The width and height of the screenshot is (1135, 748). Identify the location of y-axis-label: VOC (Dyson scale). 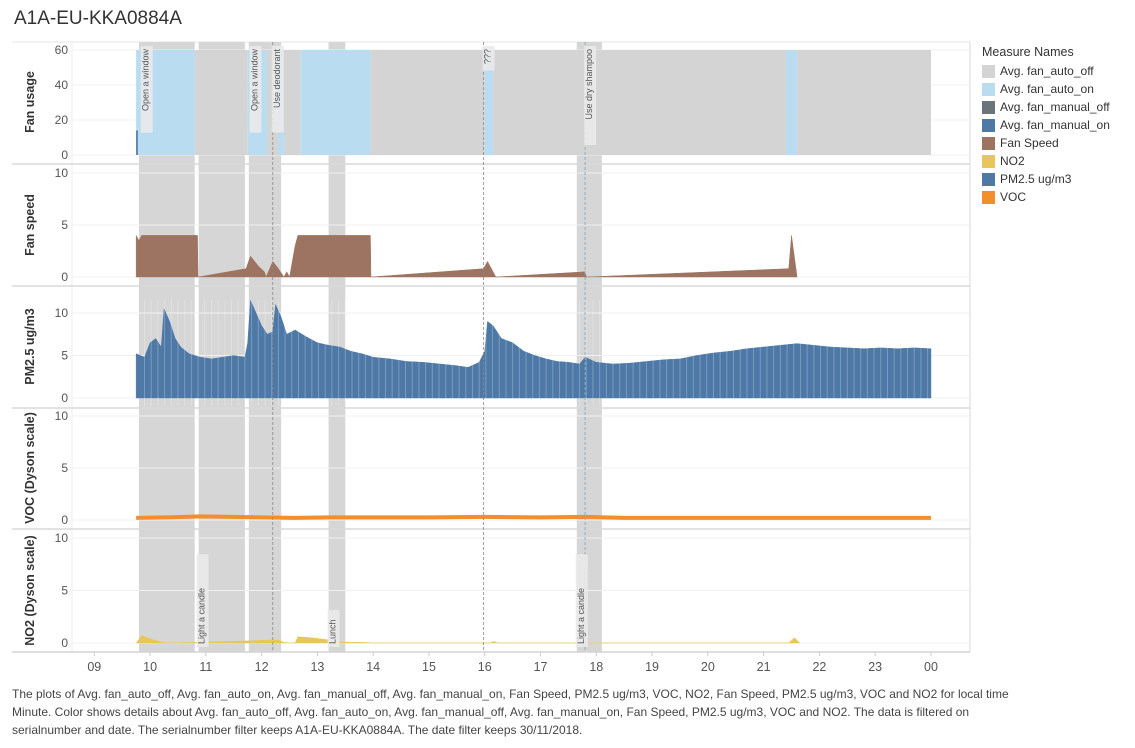
(30, 468).